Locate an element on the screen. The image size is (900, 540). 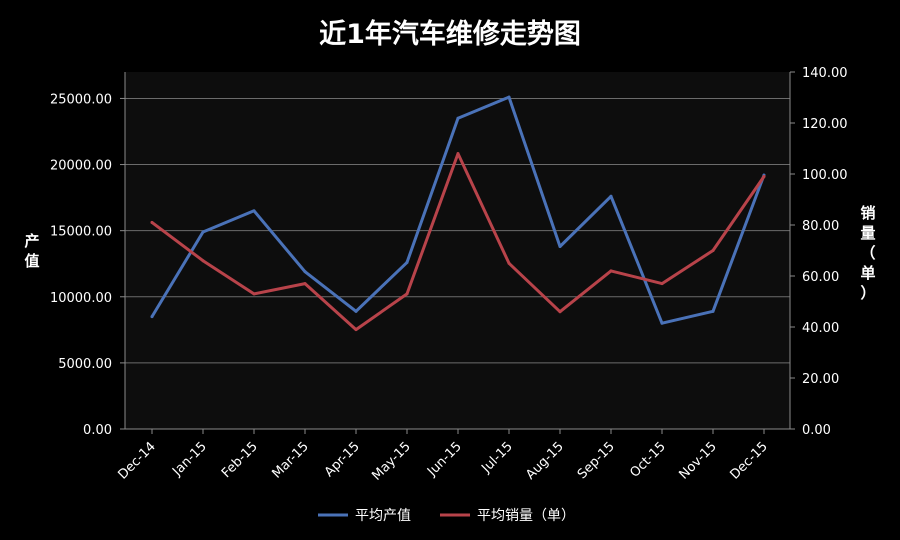
y-left-tick-label: 15000.00 is located at coordinates (81, 232).